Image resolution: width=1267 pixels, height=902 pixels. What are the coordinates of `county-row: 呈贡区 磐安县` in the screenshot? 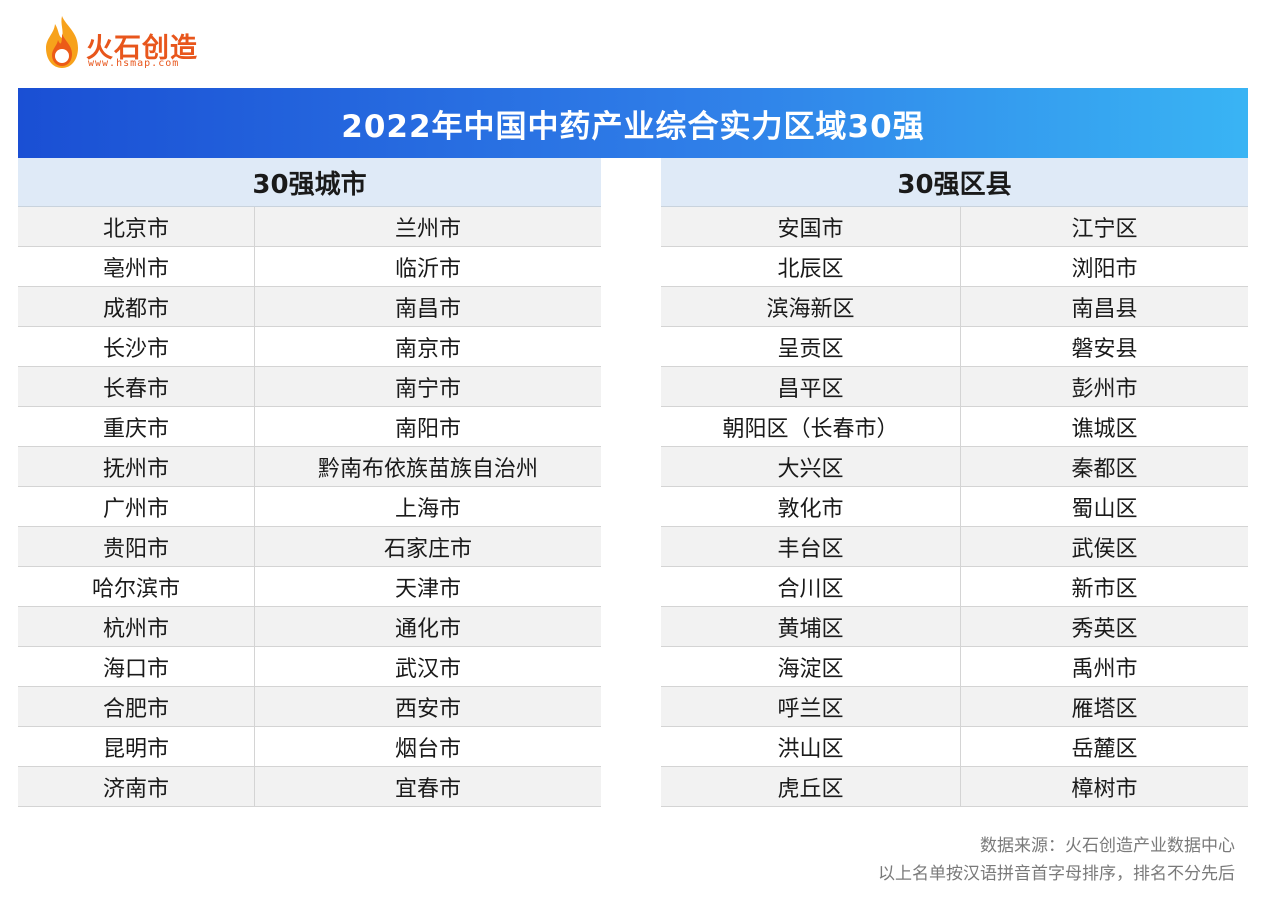 It's located at (954, 347).